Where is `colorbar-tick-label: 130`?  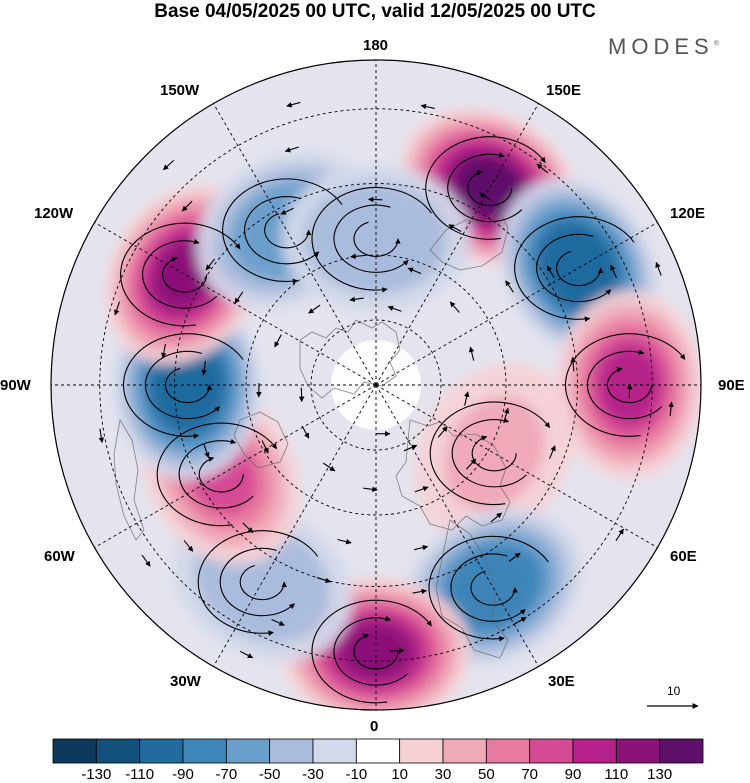
colorbar-tick-label: 130 is located at coordinates (660, 774).